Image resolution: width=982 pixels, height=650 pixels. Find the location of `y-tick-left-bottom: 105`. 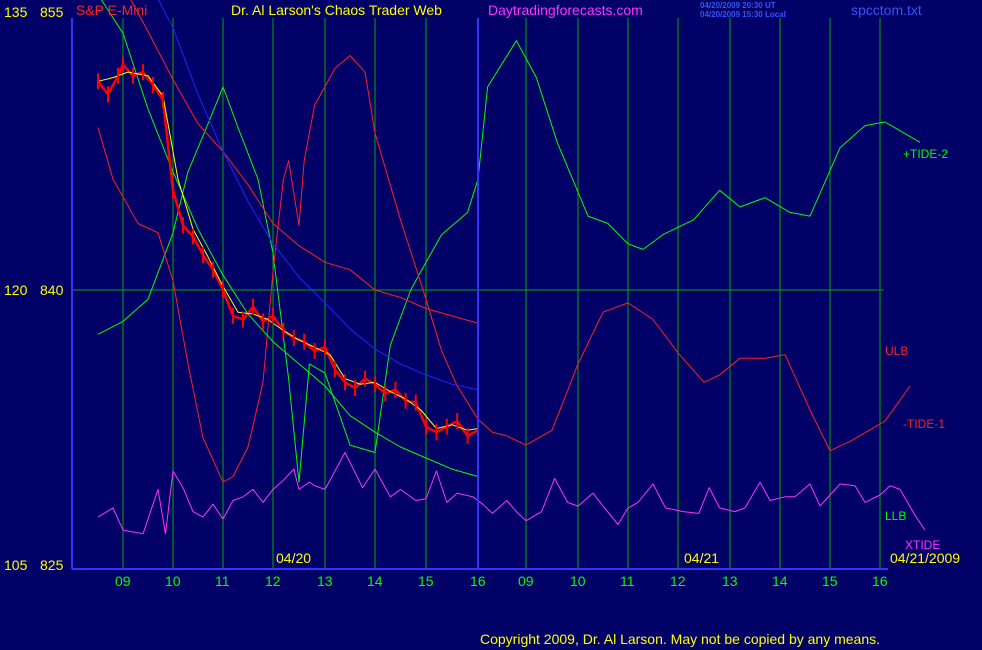

y-tick-left-bottom: 105 is located at coordinates (16, 565).